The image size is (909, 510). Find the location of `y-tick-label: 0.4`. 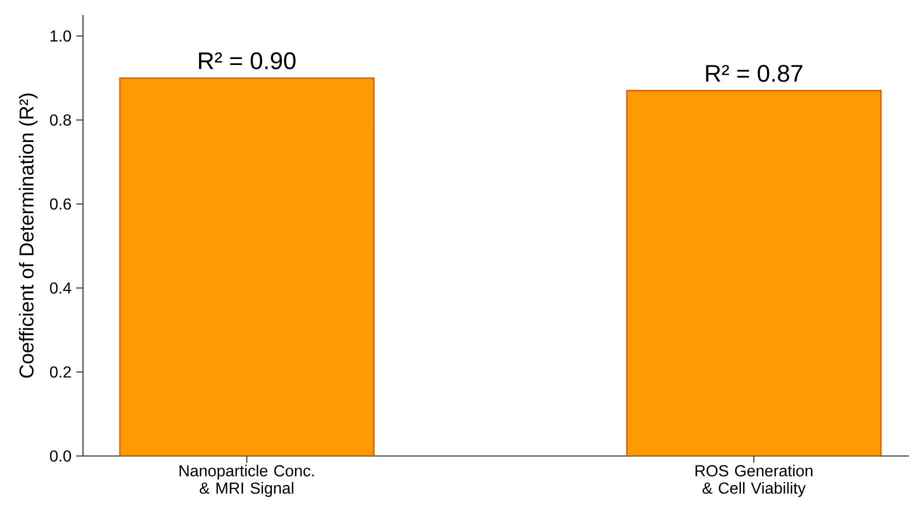

y-tick-label: 0.4 is located at coordinates (61, 288).